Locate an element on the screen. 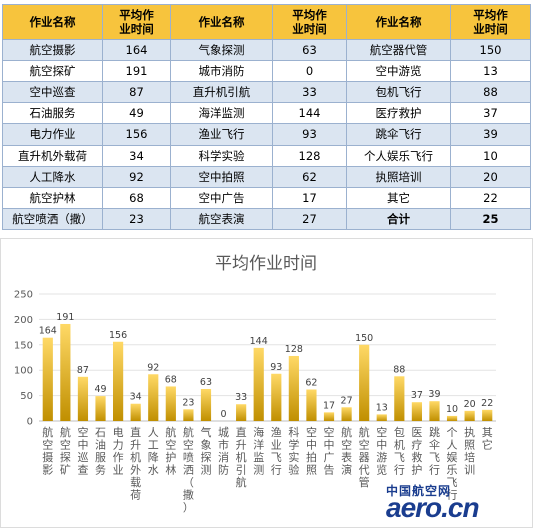  activity-name-cell: 跳伞飞行 is located at coordinates (398, 134).